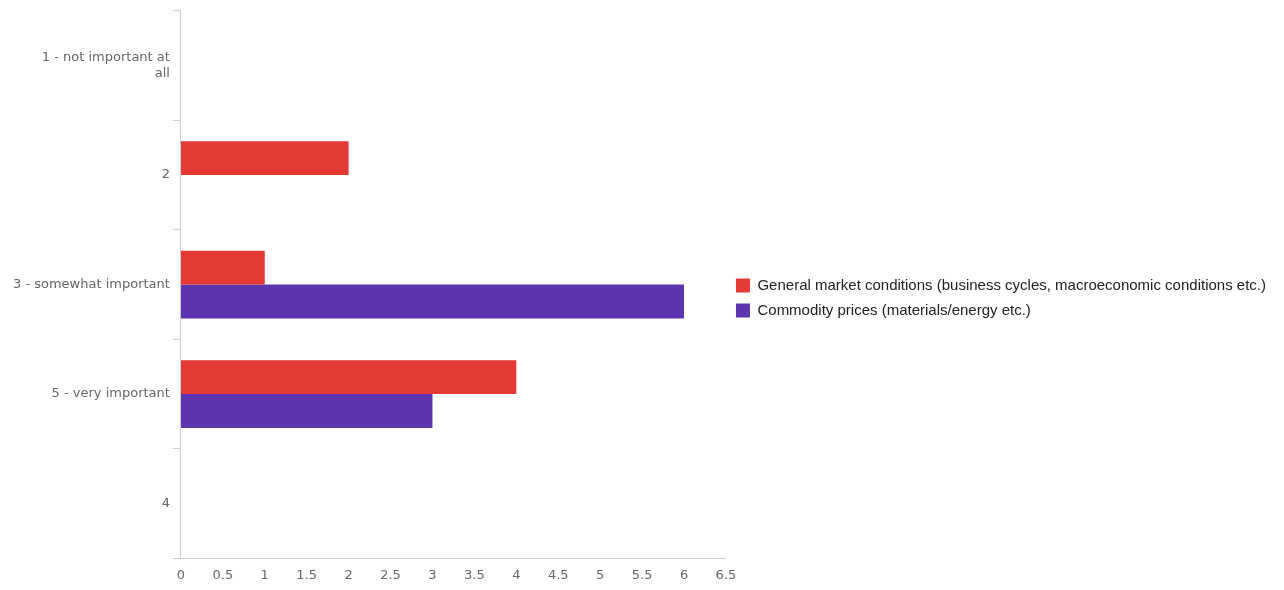  What do you see at coordinates (516, 574) in the screenshot?
I see `x-tick-label: 4` at bounding box center [516, 574].